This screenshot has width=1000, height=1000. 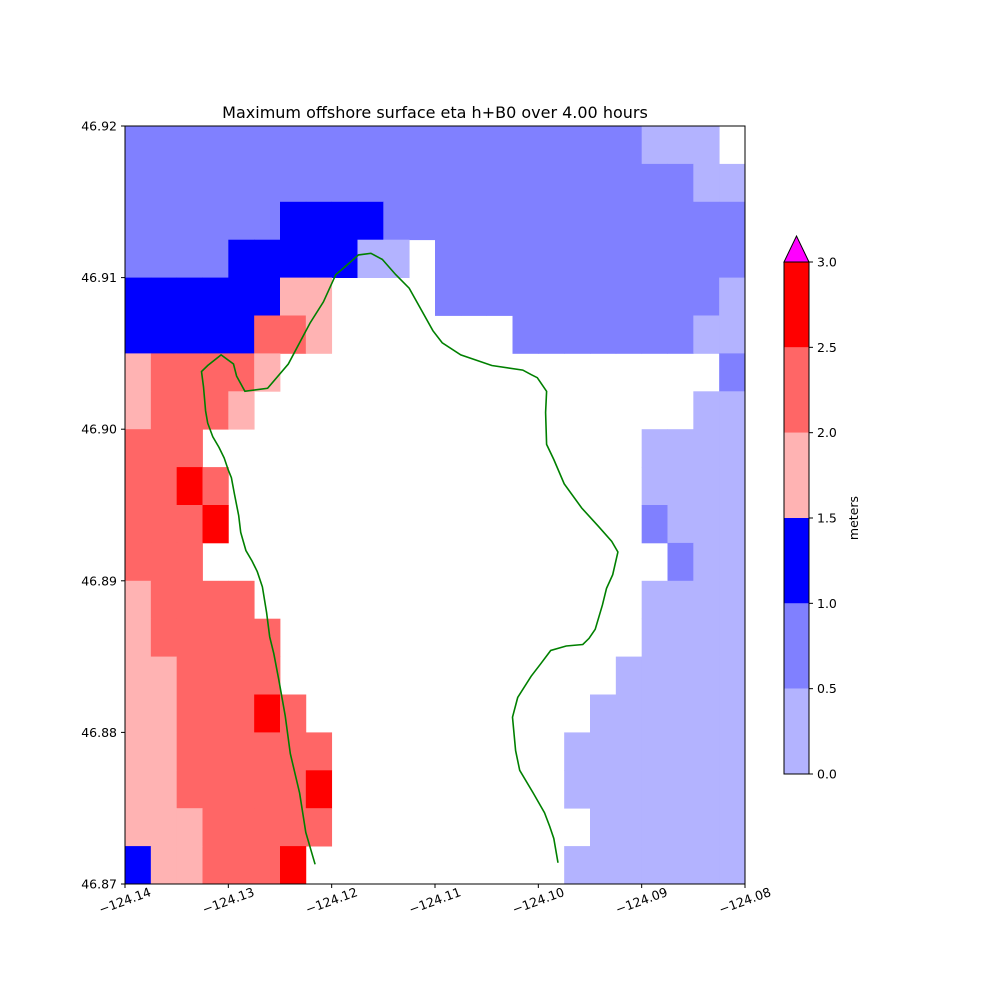 What do you see at coordinates (745, 900) in the screenshot?
I see `x-tick-label: −124.08` at bounding box center [745, 900].